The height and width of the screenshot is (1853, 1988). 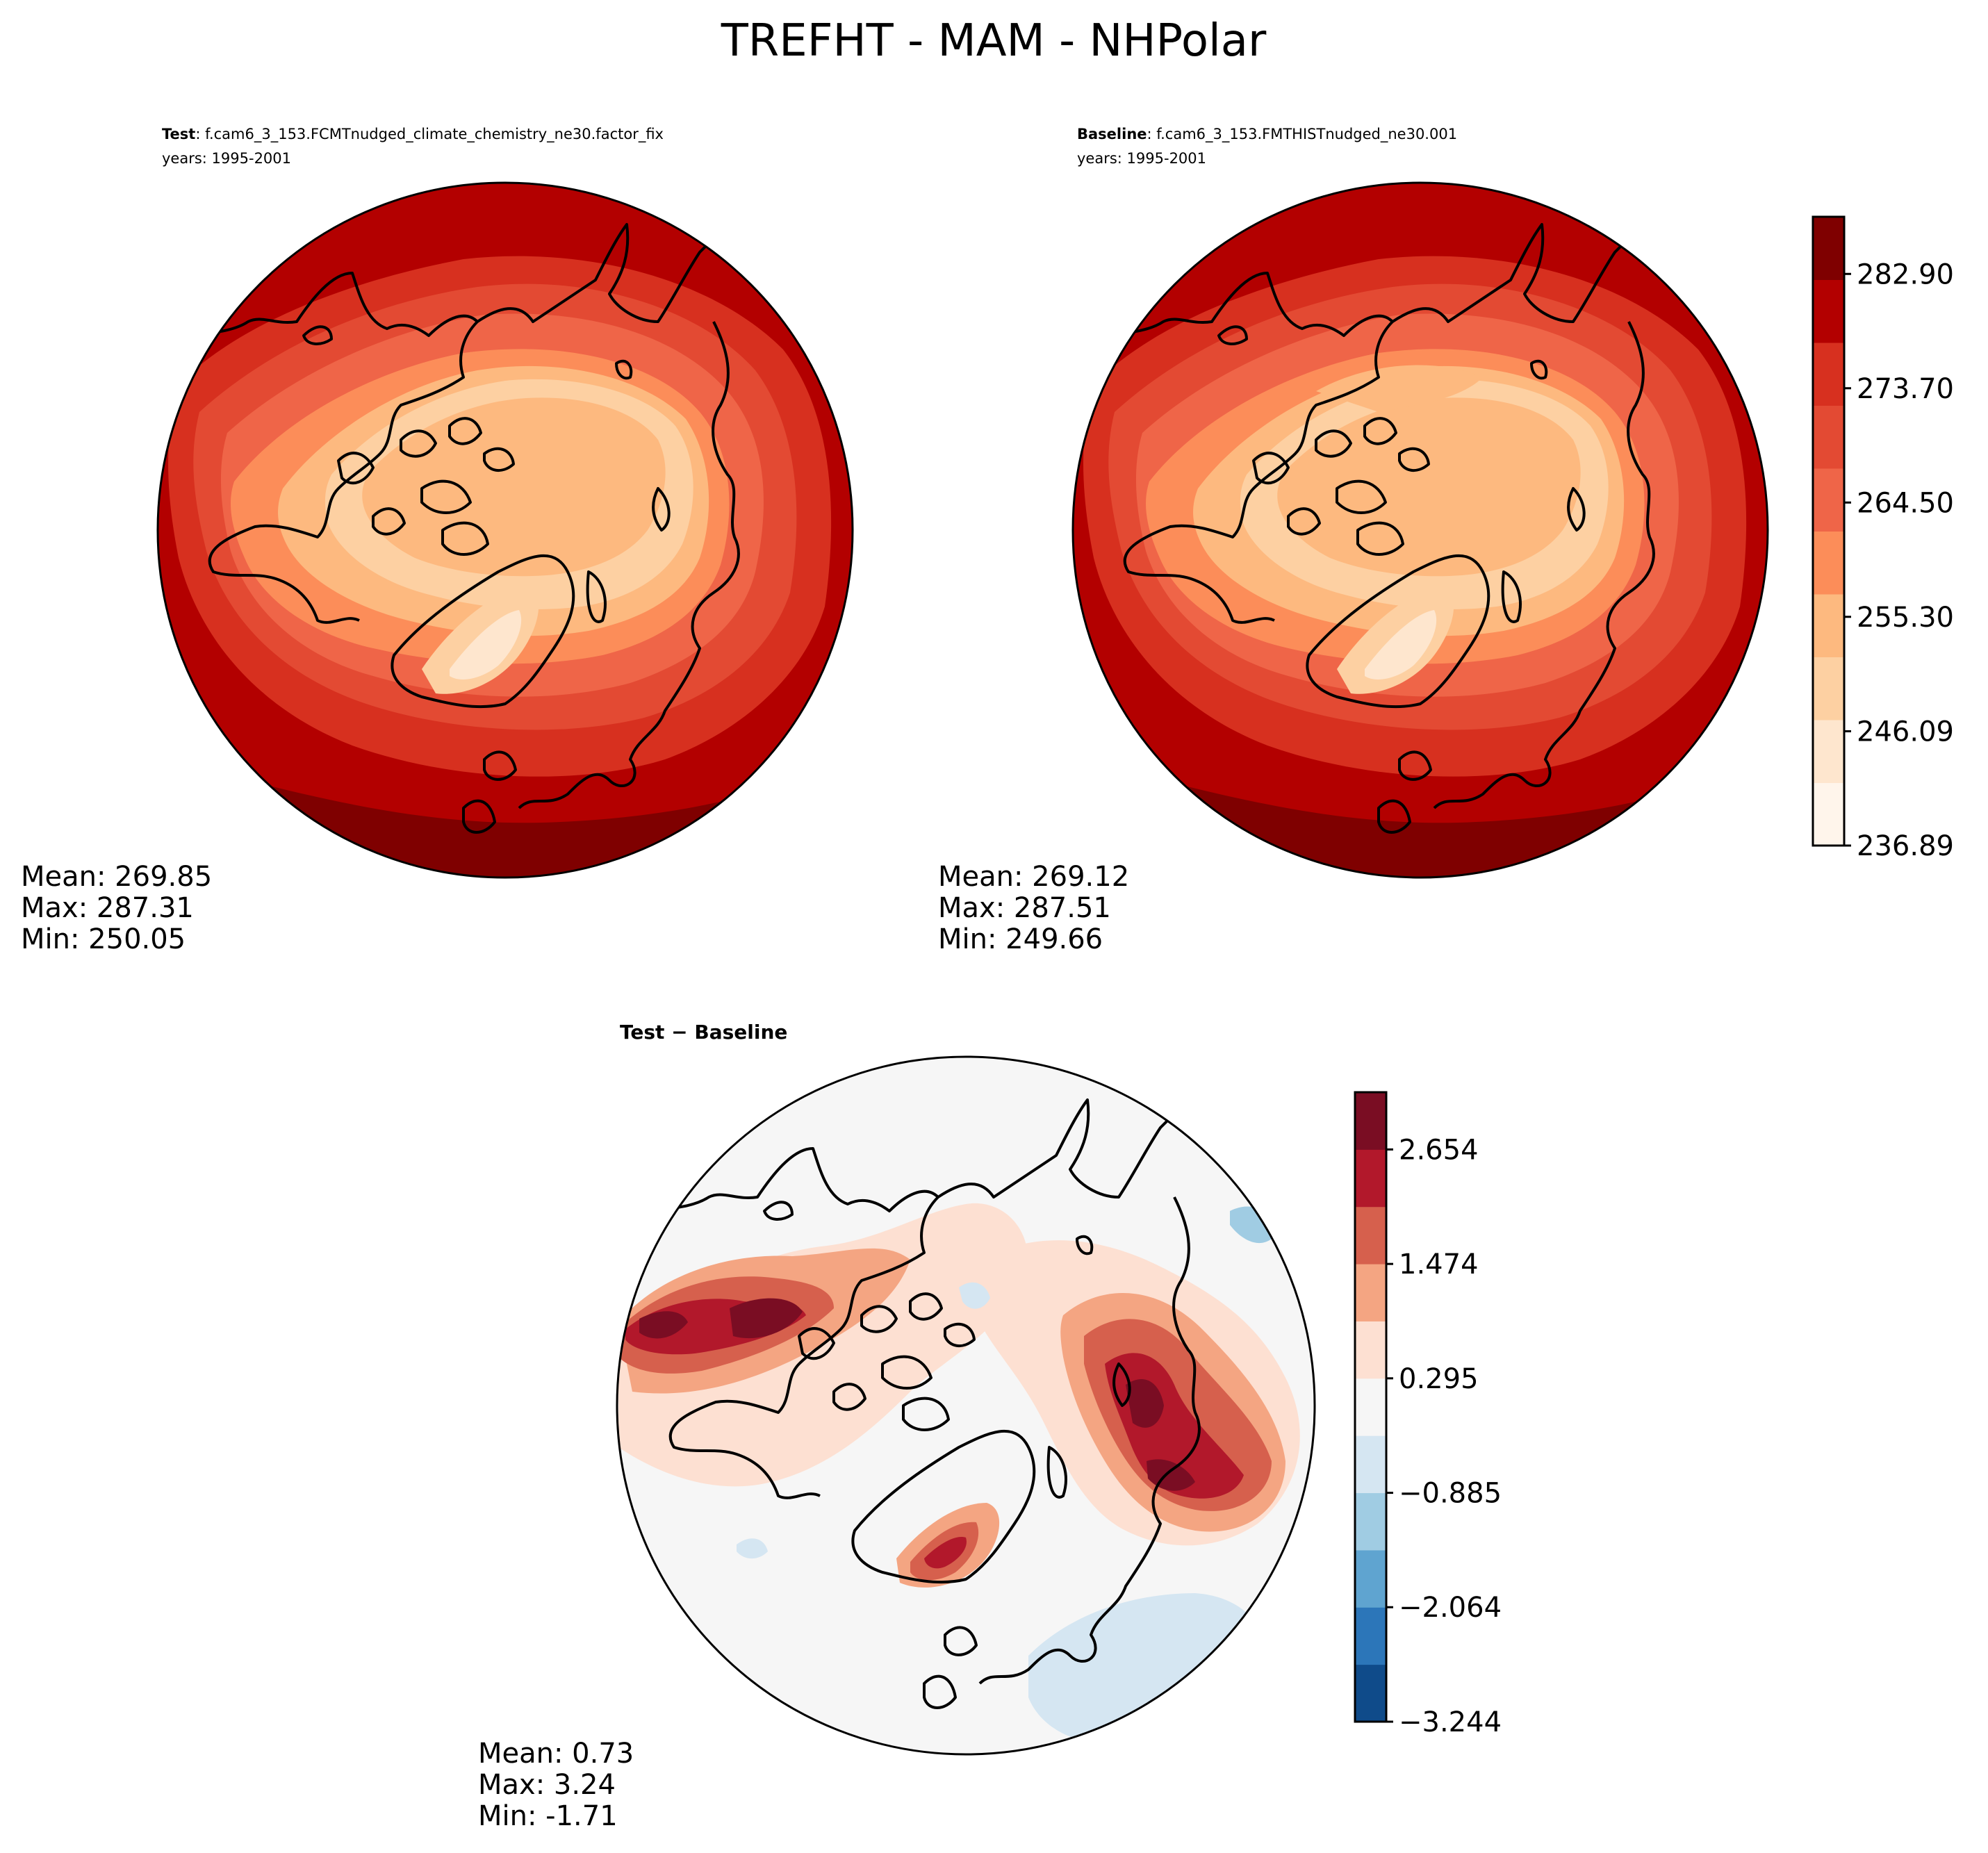 I want to click on baseline-years: years: 1995-2001, so click(x=1141, y=158).